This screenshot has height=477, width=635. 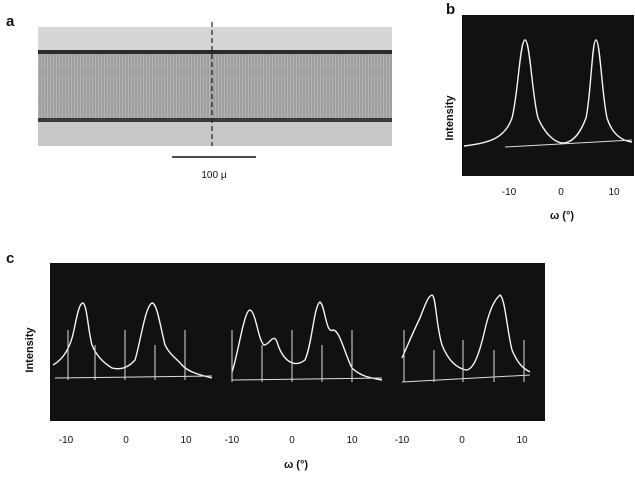 What do you see at coordinates (215, 84) in the screenshot?
I see `micrograph` at bounding box center [215, 84].